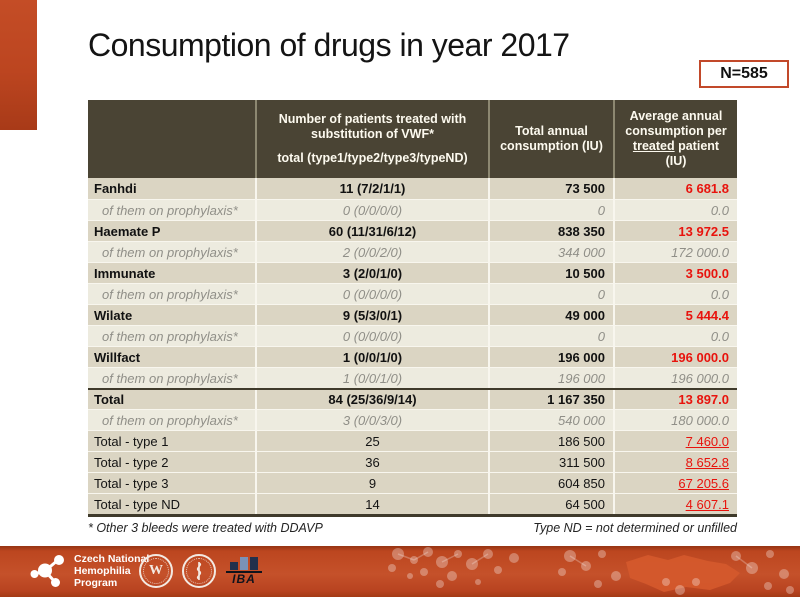  I want to click on avg-consumption-cell: 13 972.5, so click(675, 231).